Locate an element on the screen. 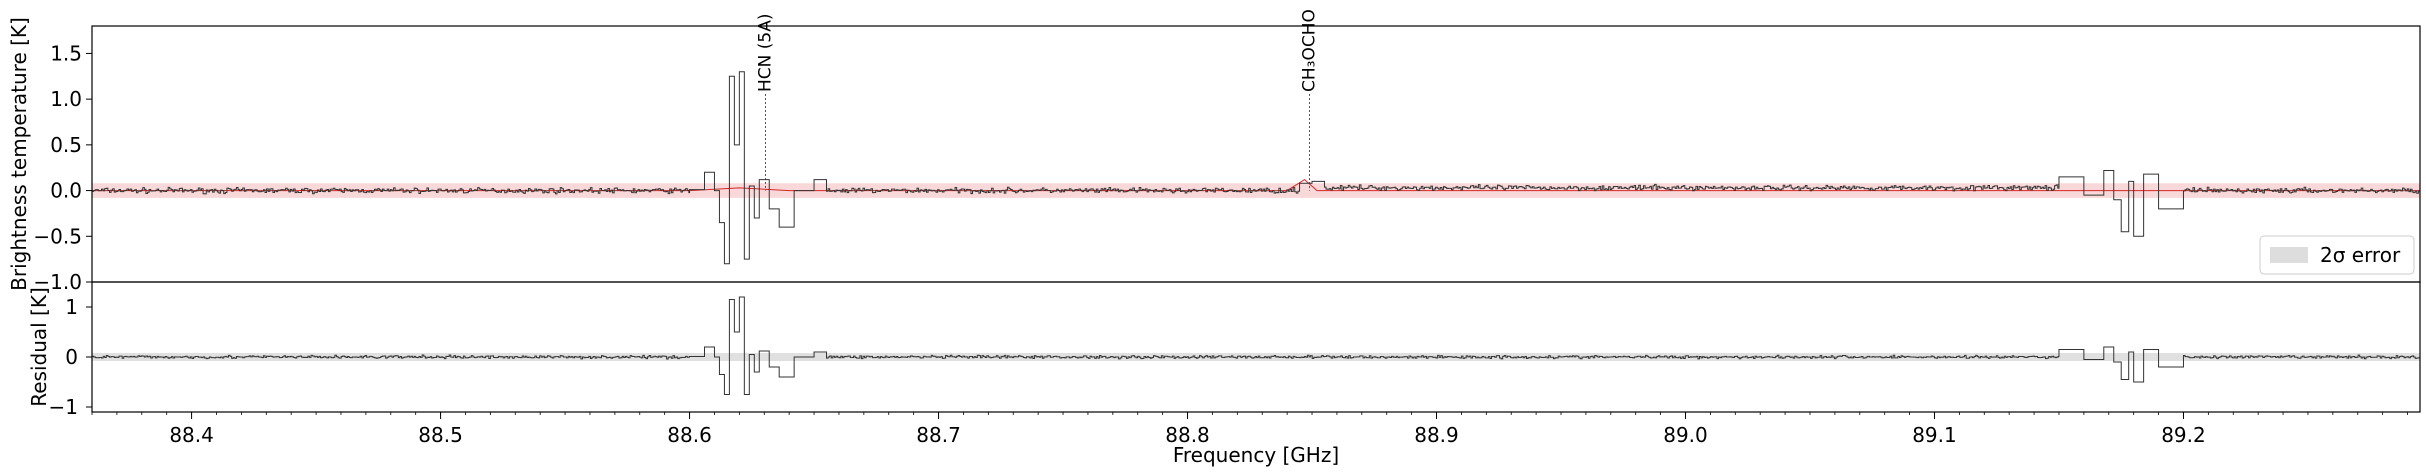  line-marker-label-1: CH₃OCHO is located at coordinates (1310, 50).